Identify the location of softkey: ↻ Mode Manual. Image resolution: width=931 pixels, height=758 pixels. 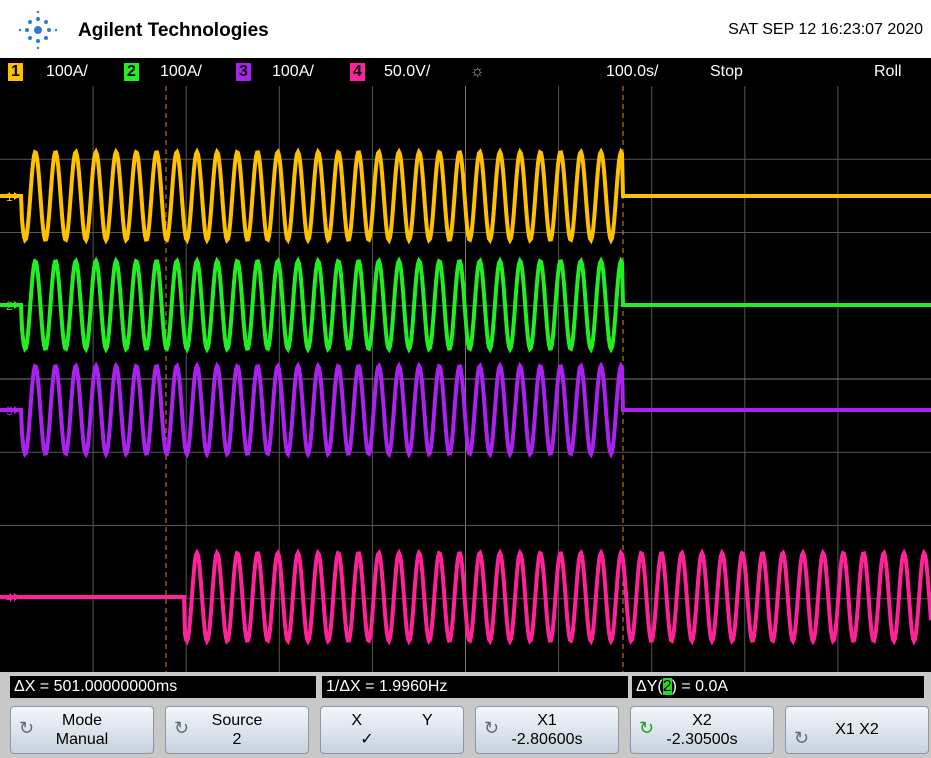
(82, 730).